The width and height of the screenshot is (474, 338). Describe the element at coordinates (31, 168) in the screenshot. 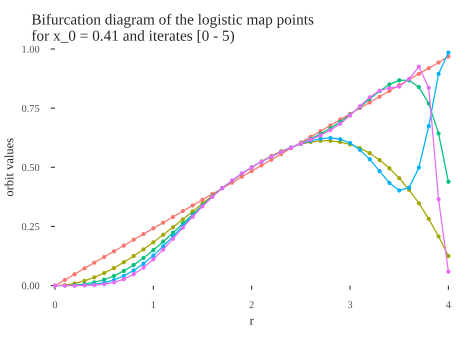

I see `y-tick-label: 0.50` at that location.